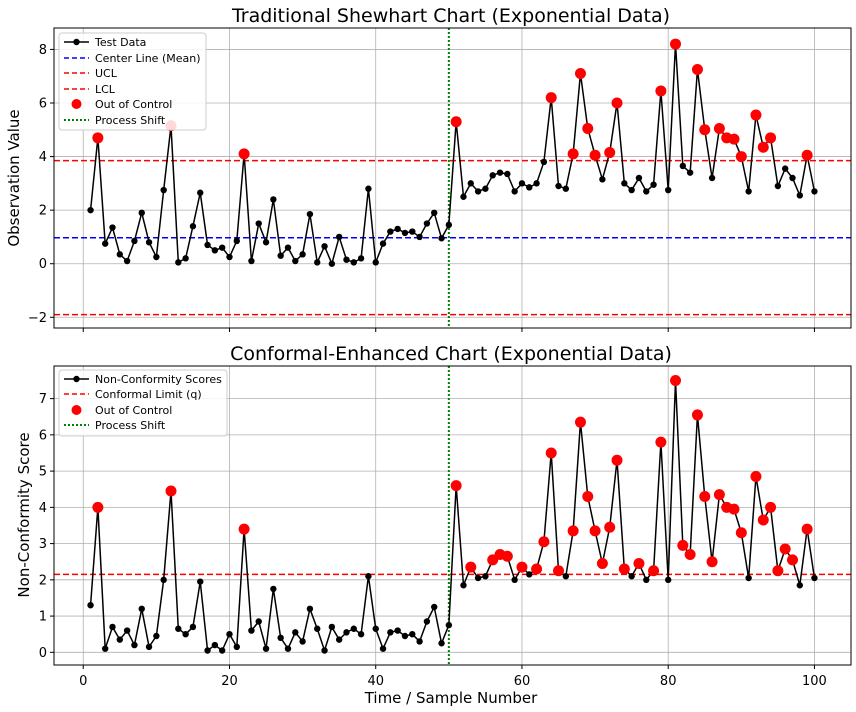  Describe the element at coordinates (668, 681) in the screenshot. I see `conformal-x-tick-label: 80` at that location.